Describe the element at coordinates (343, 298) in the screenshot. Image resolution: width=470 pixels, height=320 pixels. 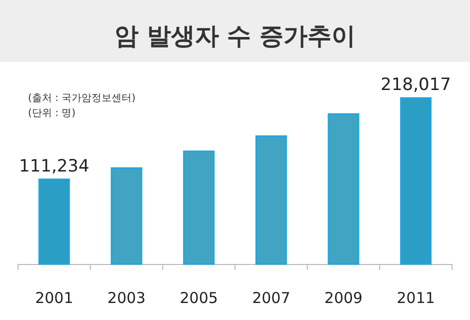
I see `x-tick-label: 2009` at that location.